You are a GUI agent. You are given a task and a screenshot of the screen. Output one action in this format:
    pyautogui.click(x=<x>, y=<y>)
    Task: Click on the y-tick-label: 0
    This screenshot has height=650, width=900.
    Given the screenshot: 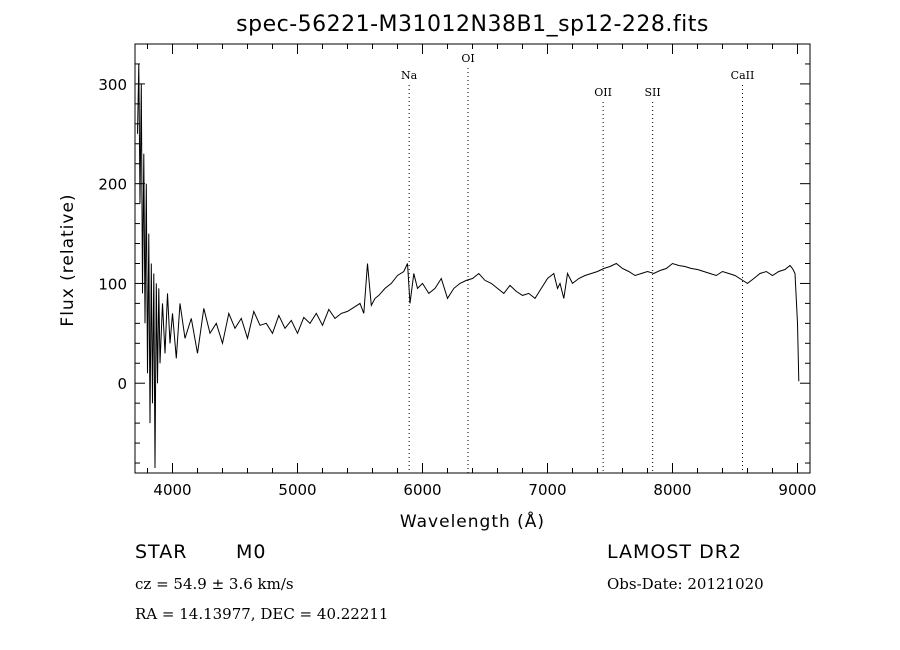 What is the action you would take?
    pyautogui.click(x=122, y=384)
    